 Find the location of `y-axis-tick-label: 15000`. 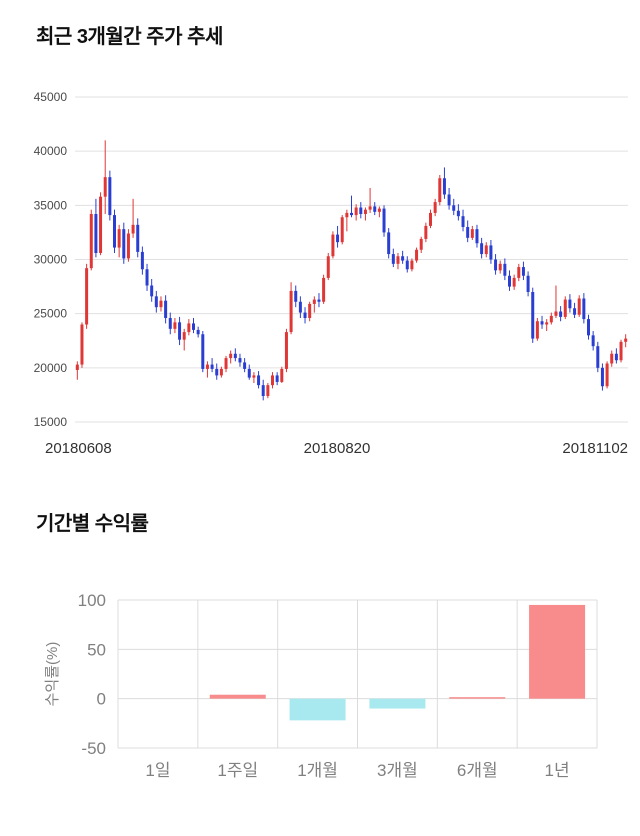

y-axis-tick-label: 15000 is located at coordinates (51, 422).